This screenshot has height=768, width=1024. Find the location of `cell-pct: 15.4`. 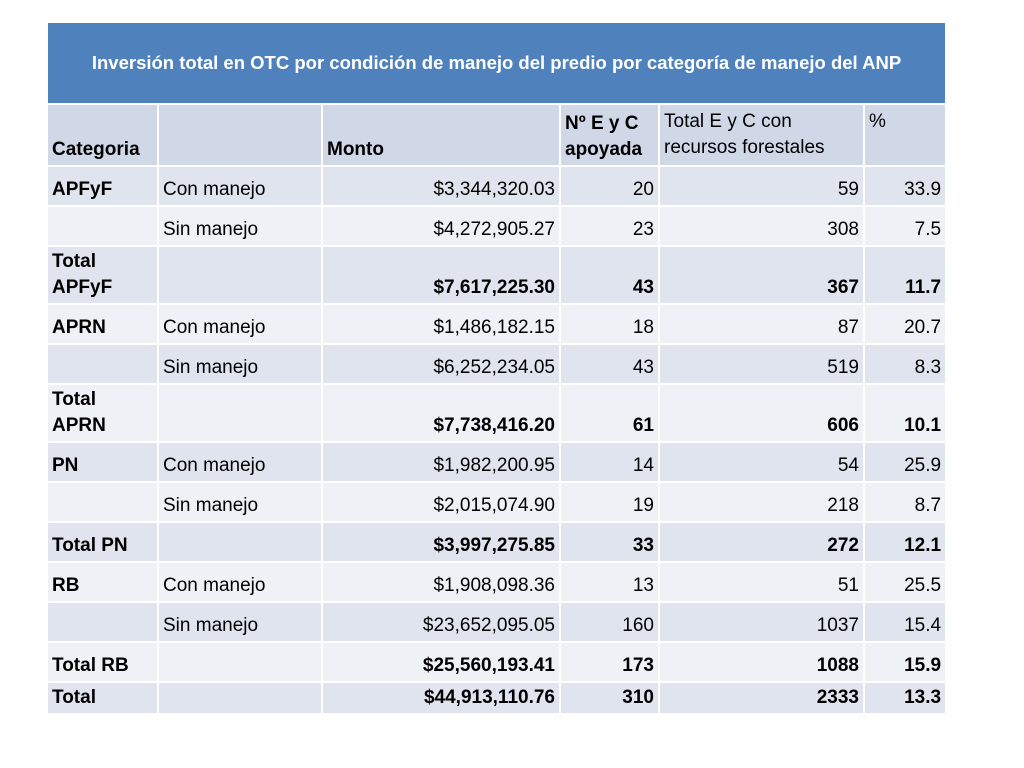

cell-pct: 15.4 is located at coordinates (905, 622).